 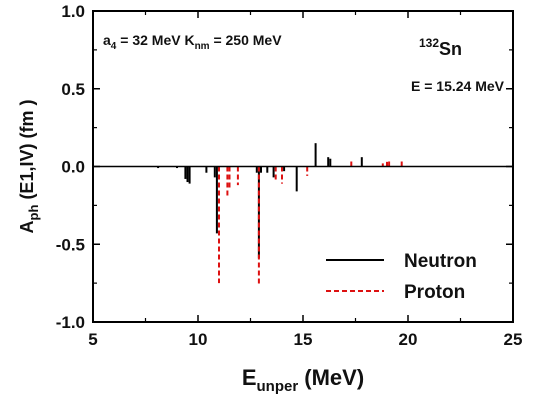 What do you see at coordinates (429, 43) in the screenshot?
I see `nucleus-mass: 132` at bounding box center [429, 43].